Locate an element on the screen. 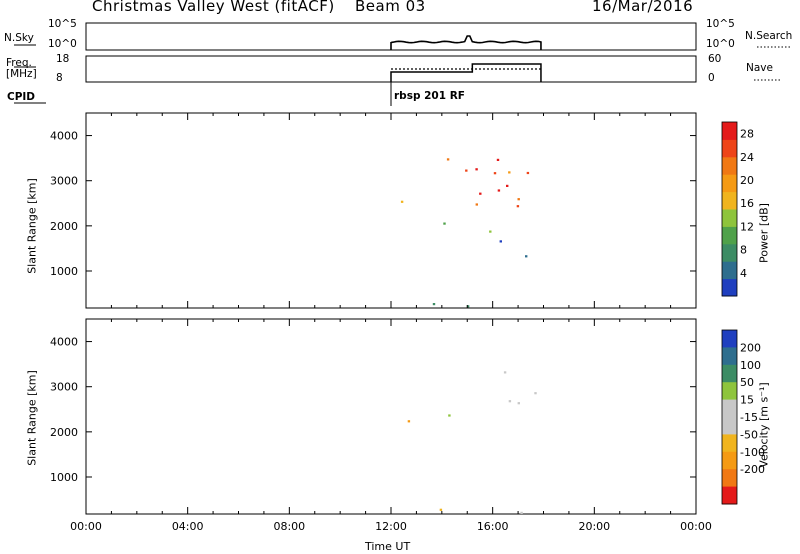 The height and width of the screenshot is (554, 800). freq-tick-bottom: 8 is located at coordinates (59, 78).